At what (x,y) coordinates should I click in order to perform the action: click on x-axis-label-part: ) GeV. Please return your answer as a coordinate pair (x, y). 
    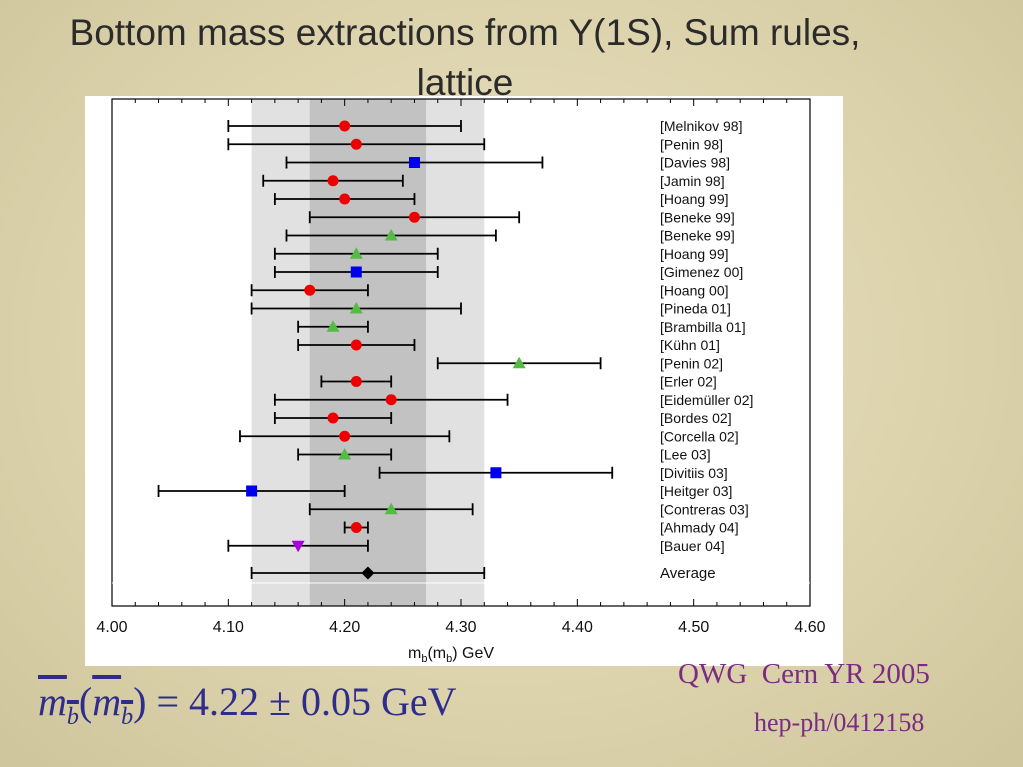
    Looking at the image, I should click on (473, 653).